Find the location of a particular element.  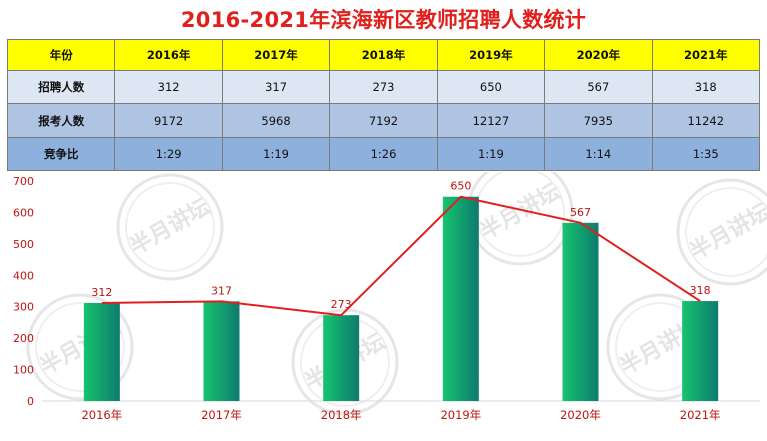

x-tick-label: 2016年 is located at coordinates (101, 415).